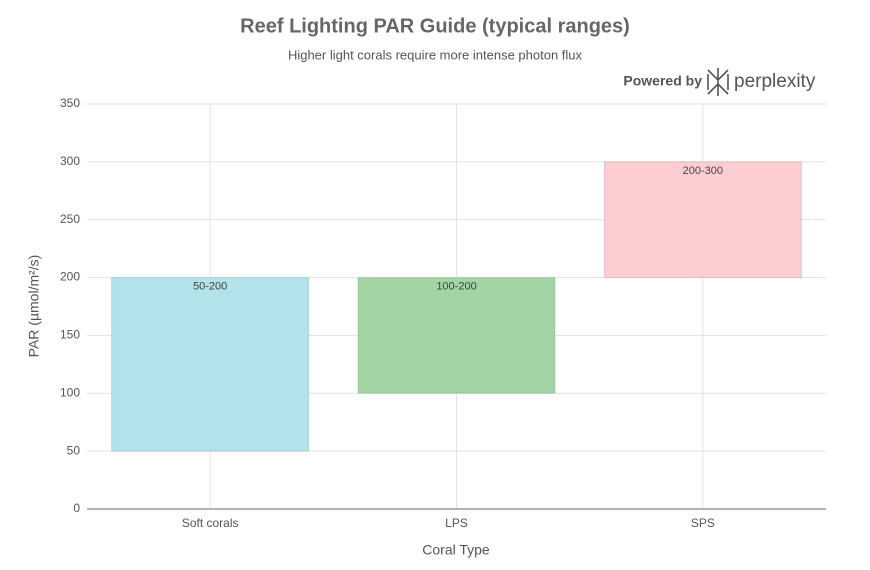 This screenshot has height=570, width=870. I want to click on value-label: 100-200, so click(456, 286).